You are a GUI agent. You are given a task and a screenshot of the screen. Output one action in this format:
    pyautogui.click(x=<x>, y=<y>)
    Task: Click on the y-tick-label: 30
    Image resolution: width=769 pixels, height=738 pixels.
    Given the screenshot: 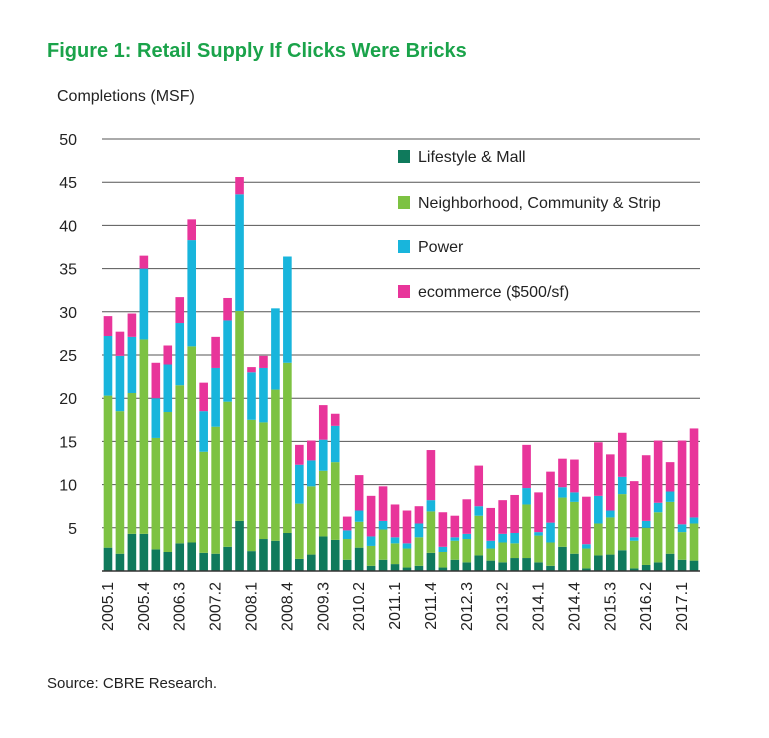 What is the action you would take?
    pyautogui.click(x=68, y=313)
    